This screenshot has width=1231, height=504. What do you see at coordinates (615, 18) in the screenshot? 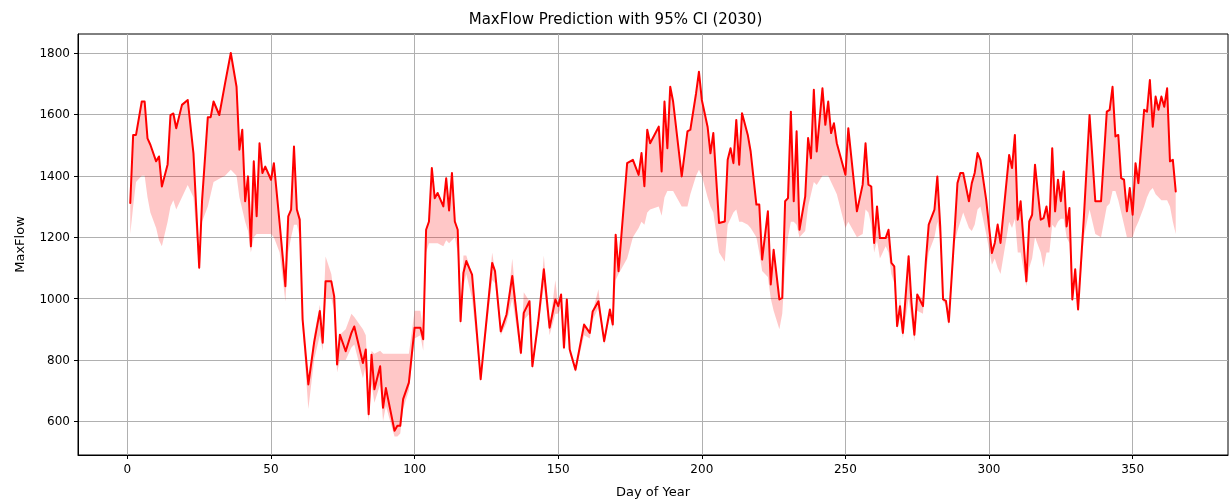
I see `chart-title: MaxFlow Prediction with 95% CI (2030)` at bounding box center [615, 18].